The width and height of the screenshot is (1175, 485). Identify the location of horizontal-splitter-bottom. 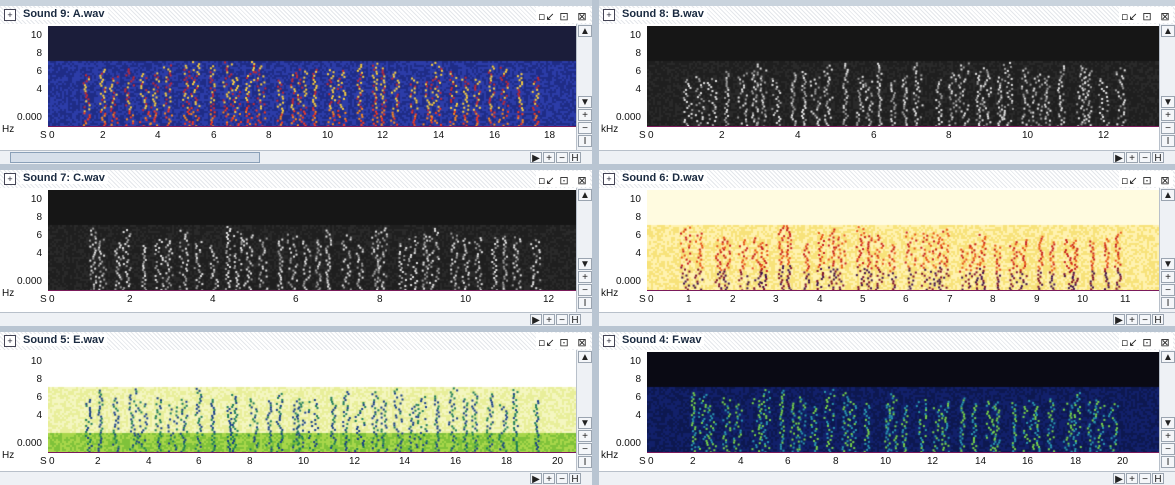
(587, 329).